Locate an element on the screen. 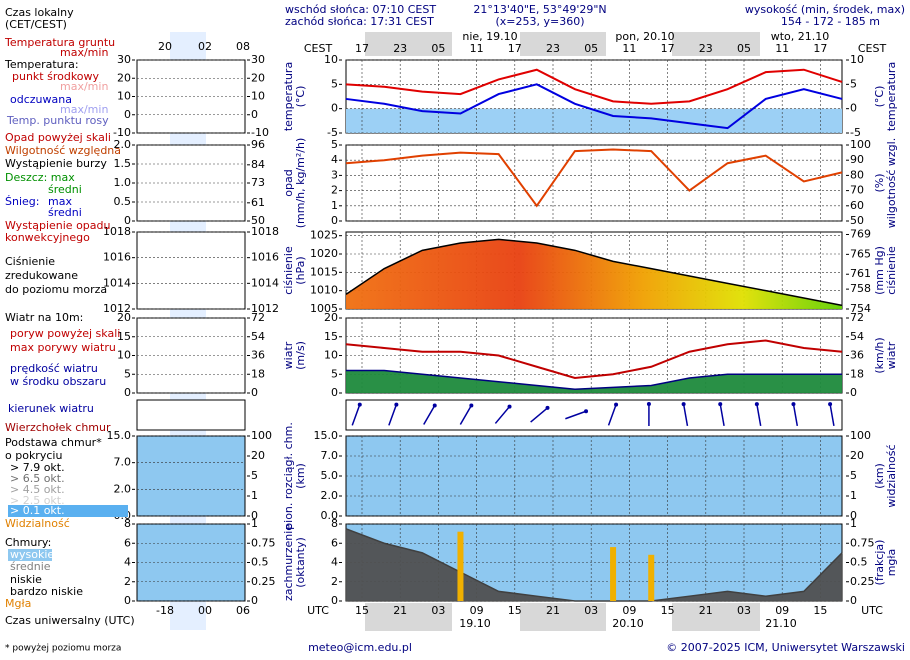 Image resolution: width=910 pixels, height=660 pixels. time-label-bottom: 21 is located at coordinates (706, 610).